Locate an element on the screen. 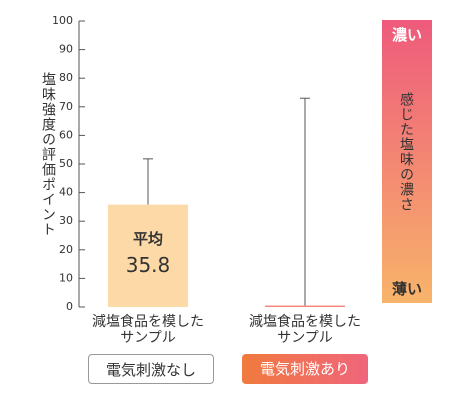 This screenshot has height=402, width=472. y-tick-label: 70 is located at coordinates (66, 106).